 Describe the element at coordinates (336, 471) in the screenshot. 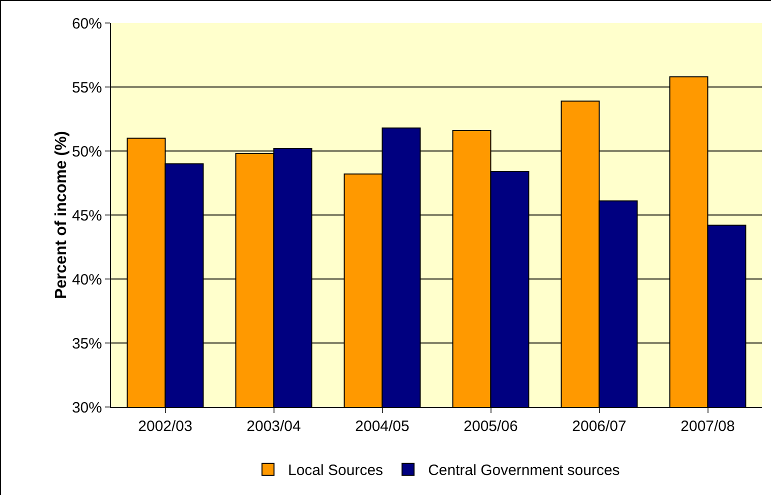

I see `legend-label: Local Sources` at that location.